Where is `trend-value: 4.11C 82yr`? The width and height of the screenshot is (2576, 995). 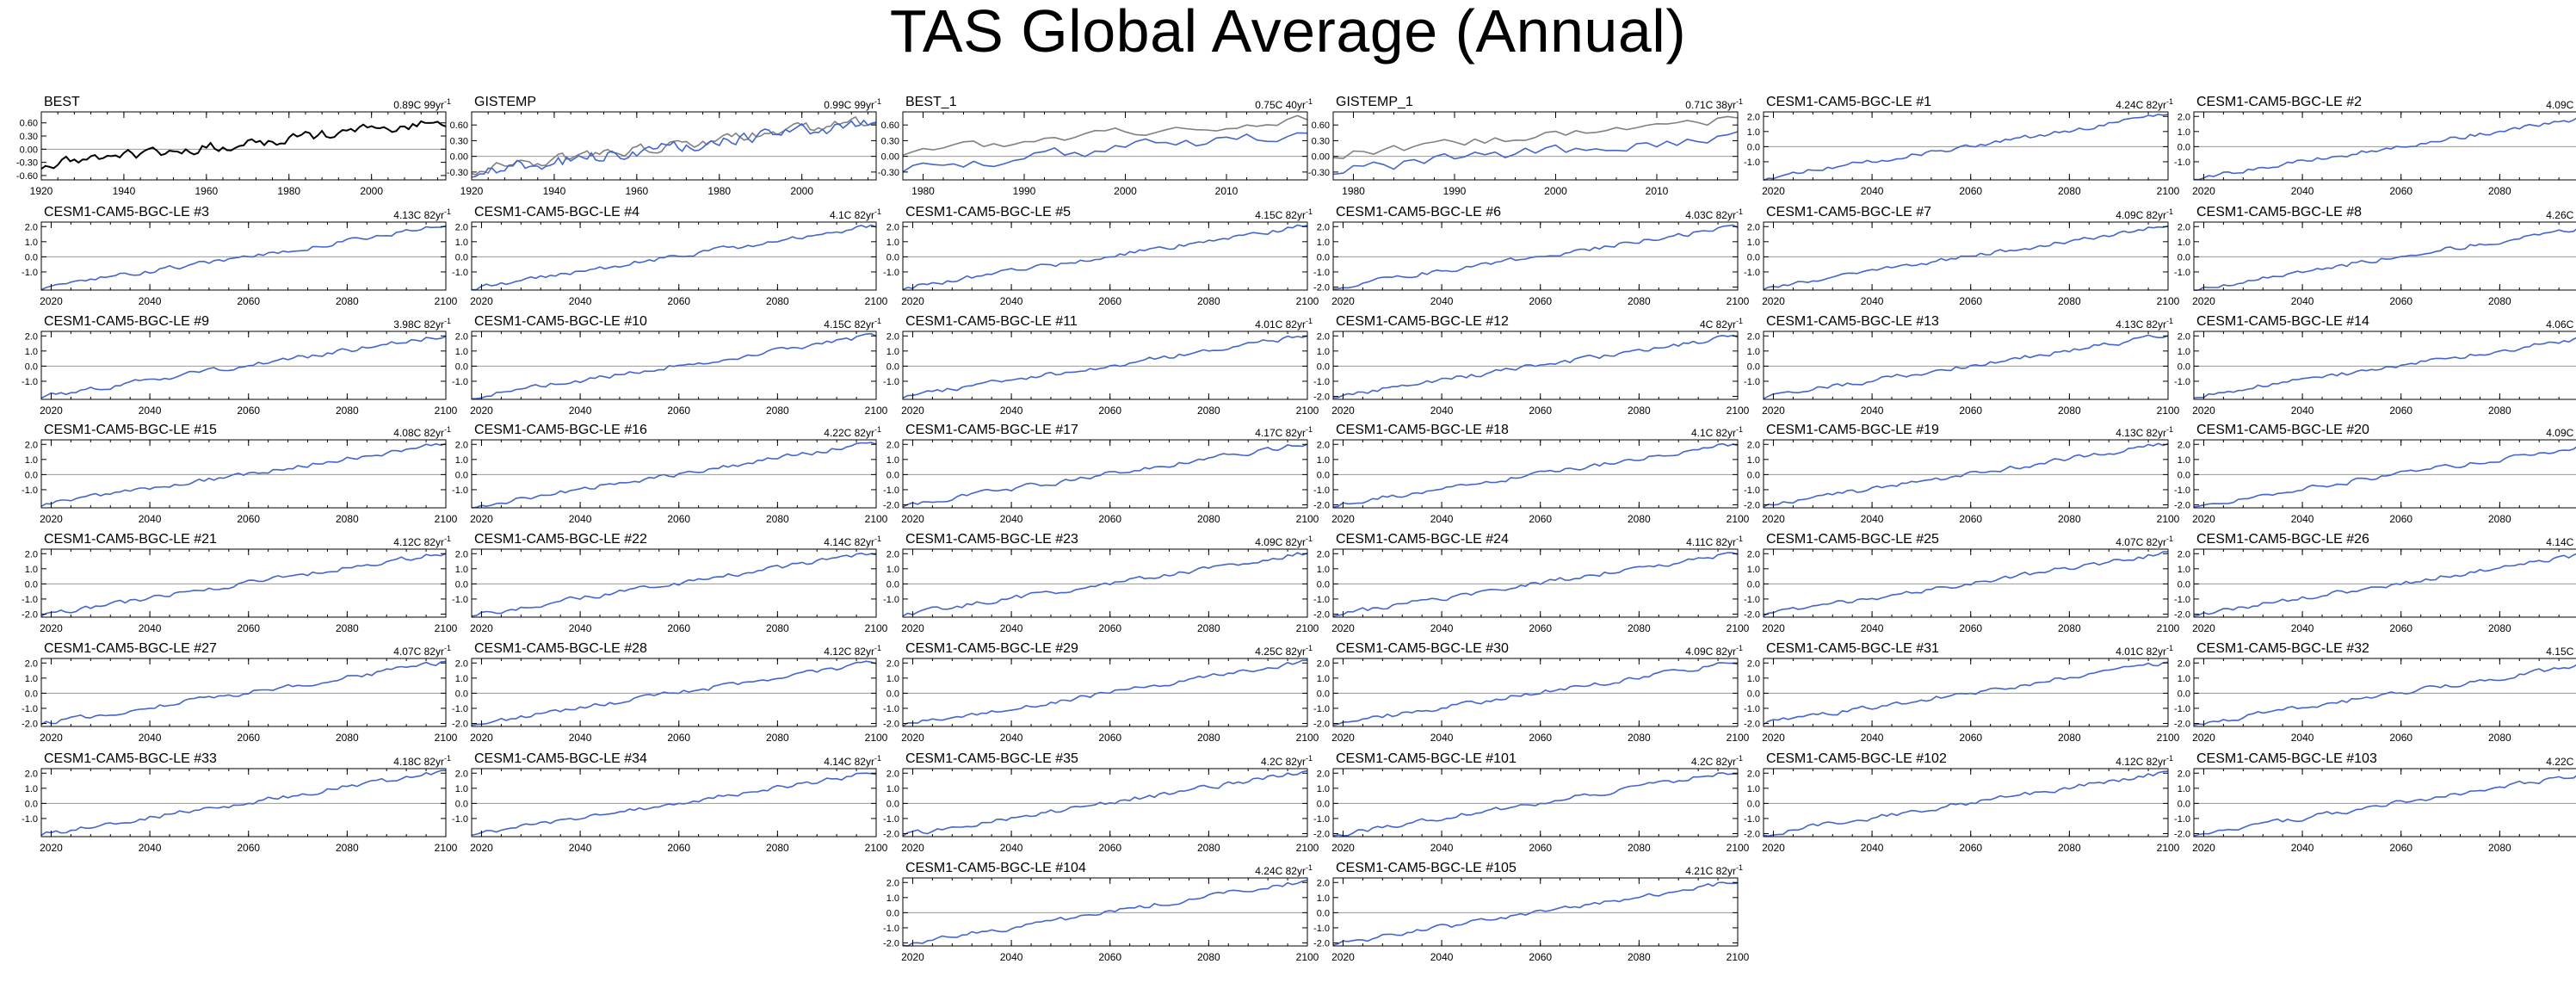
trend-value: 4.11C 82yr is located at coordinates (1711, 542).